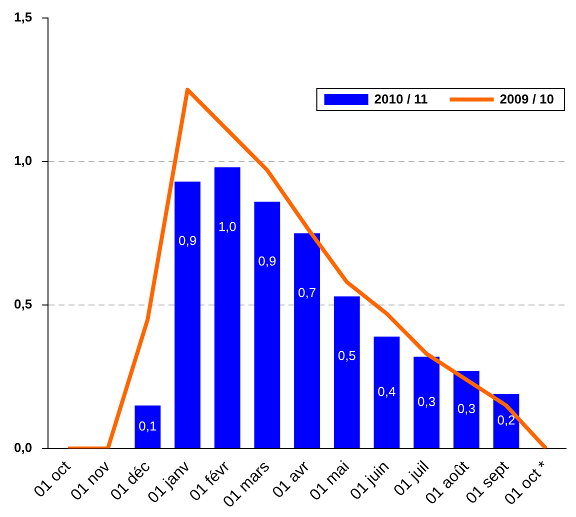 This screenshot has width=576, height=517. What do you see at coordinates (401, 99) in the screenshot?
I see `legend-label: 2010 / 11` at bounding box center [401, 99].